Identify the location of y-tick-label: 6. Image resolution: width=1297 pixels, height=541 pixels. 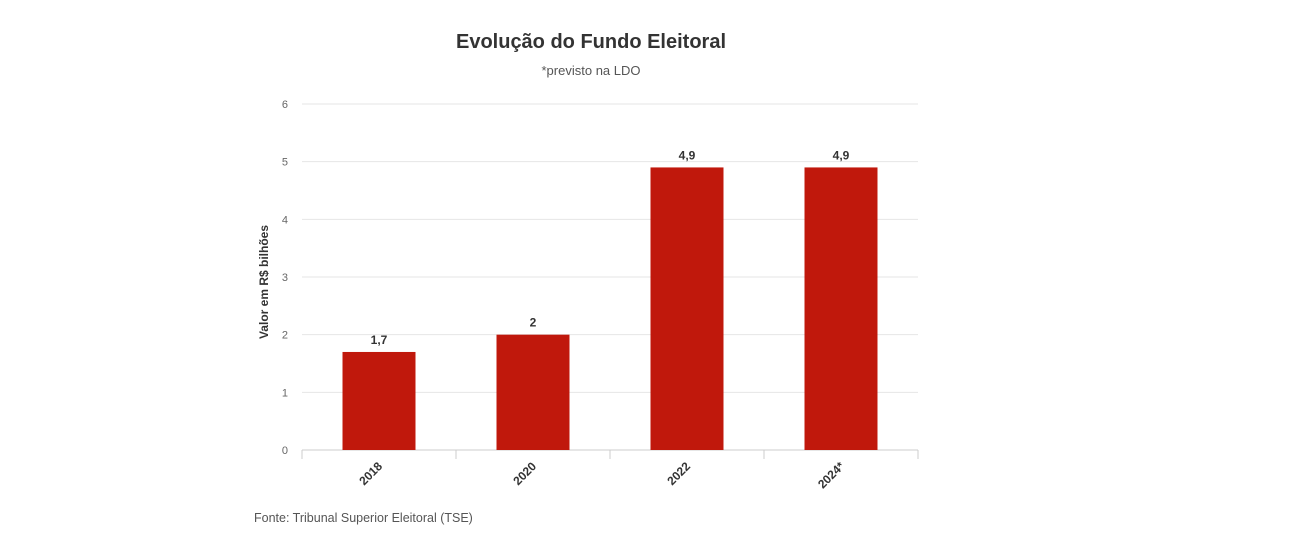
(285, 105).